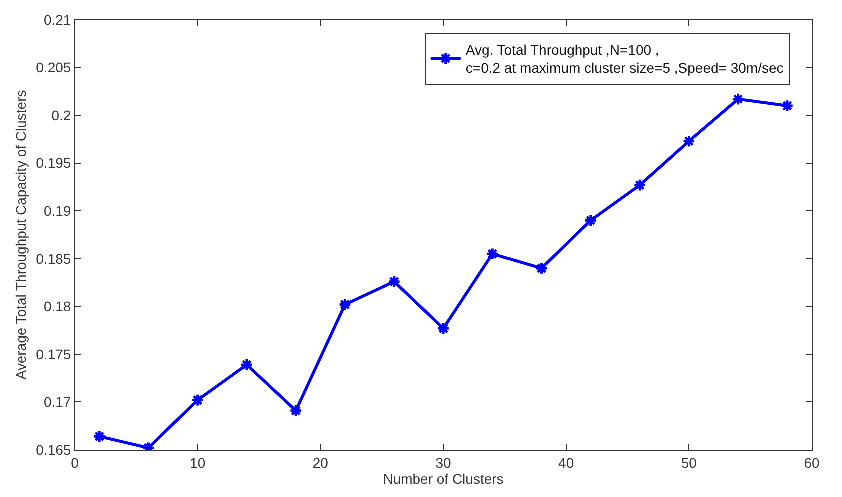 The image size is (842, 497). I want to click on x-tick-label: 20, so click(320, 462).